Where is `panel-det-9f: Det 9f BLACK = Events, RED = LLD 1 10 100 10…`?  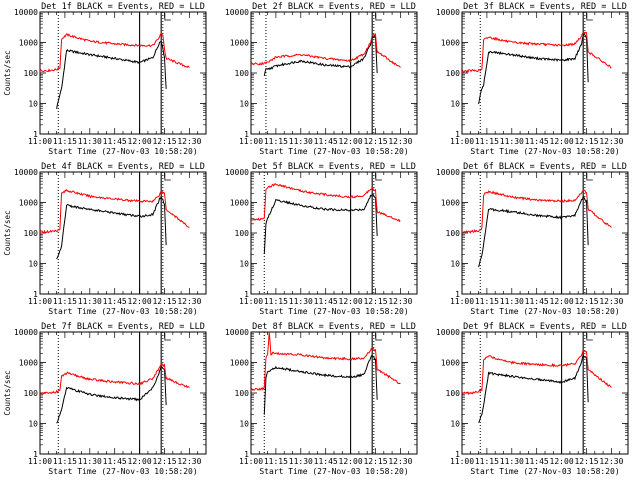
panel-det-9f: Det 9f BLACK = Events, RED = LLD 1 10 100 10… is located at coordinates (532, 399).